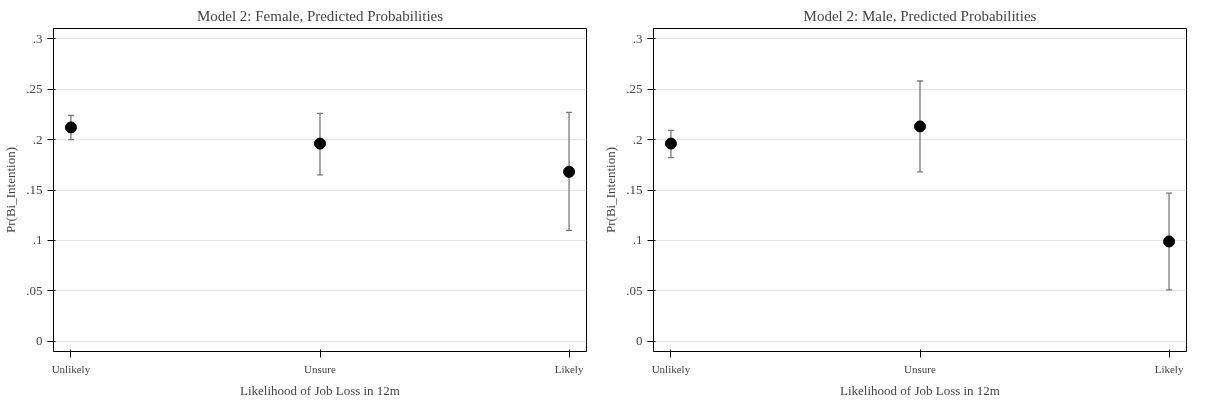 This screenshot has width=1212, height=406. I want to click on chart-title: Model 2: Male, Predicted Probabilities, so click(920, 15).